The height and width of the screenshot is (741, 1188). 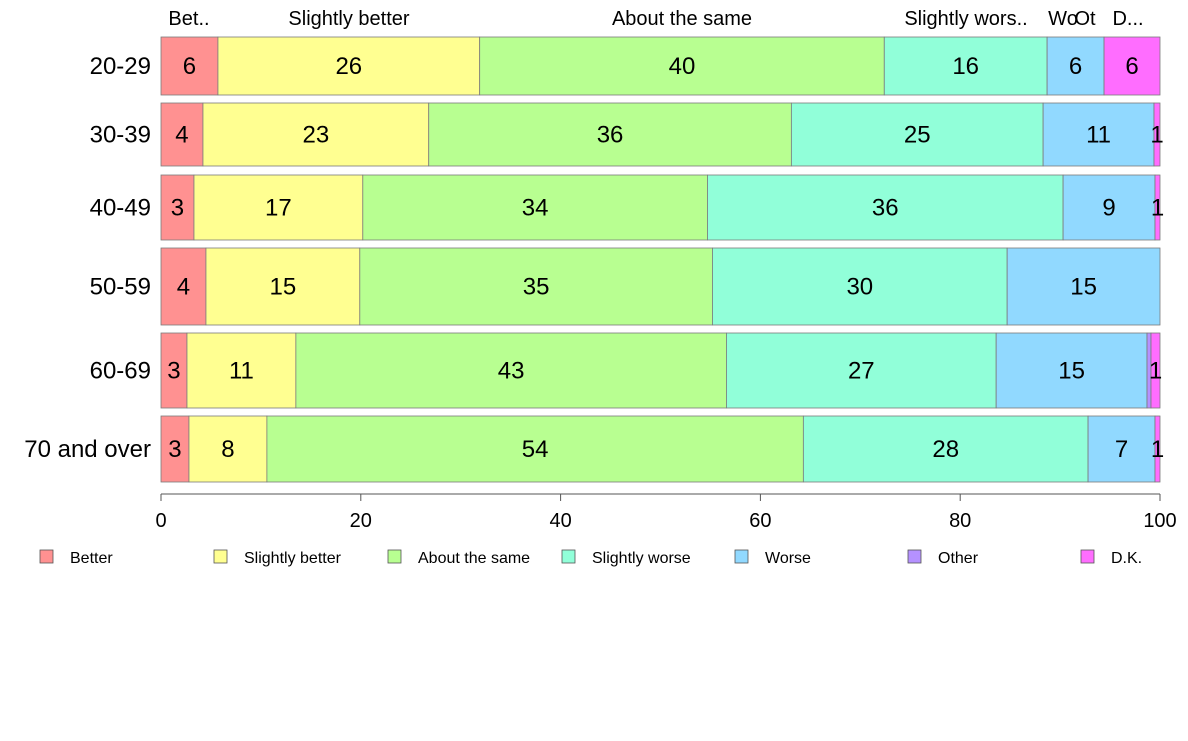 I want to click on data-label: 30, so click(x=859, y=287).